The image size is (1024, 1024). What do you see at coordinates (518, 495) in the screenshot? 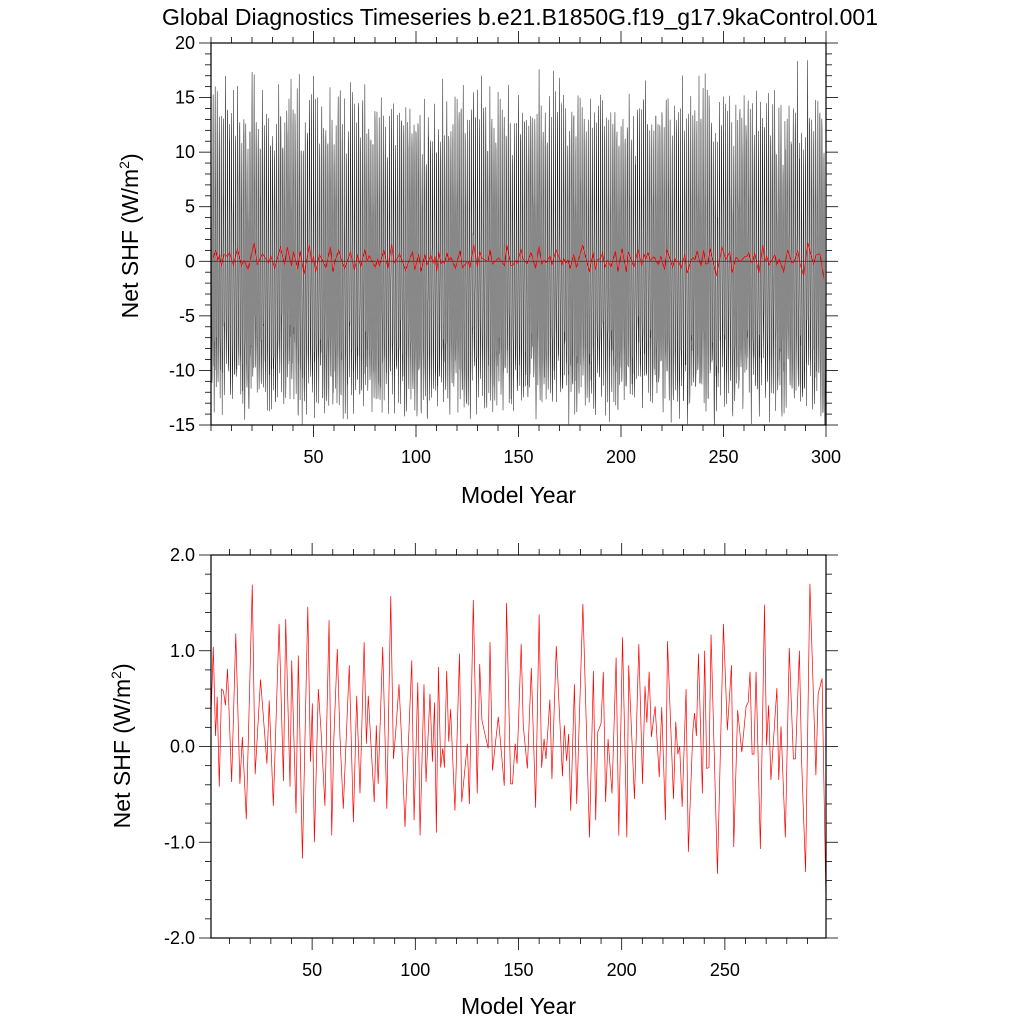
I see `top-x-axis-label: Model Year` at bounding box center [518, 495].